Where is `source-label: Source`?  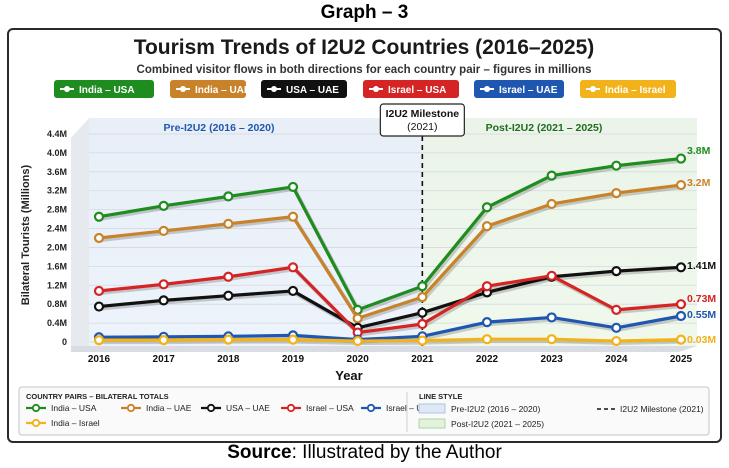 source-label: Source is located at coordinates (259, 452).